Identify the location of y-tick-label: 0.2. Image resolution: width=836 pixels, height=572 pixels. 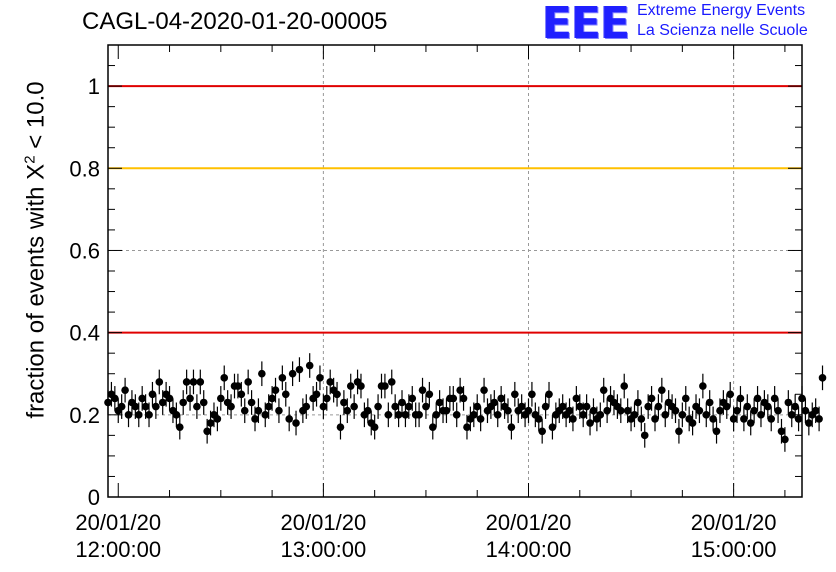
(84, 415).